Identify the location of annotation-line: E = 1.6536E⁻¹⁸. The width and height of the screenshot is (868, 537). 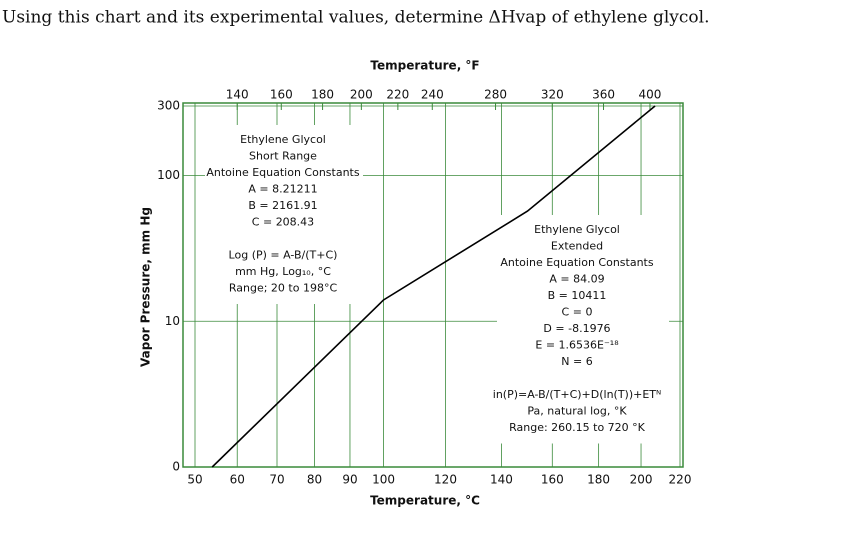
(577, 345).